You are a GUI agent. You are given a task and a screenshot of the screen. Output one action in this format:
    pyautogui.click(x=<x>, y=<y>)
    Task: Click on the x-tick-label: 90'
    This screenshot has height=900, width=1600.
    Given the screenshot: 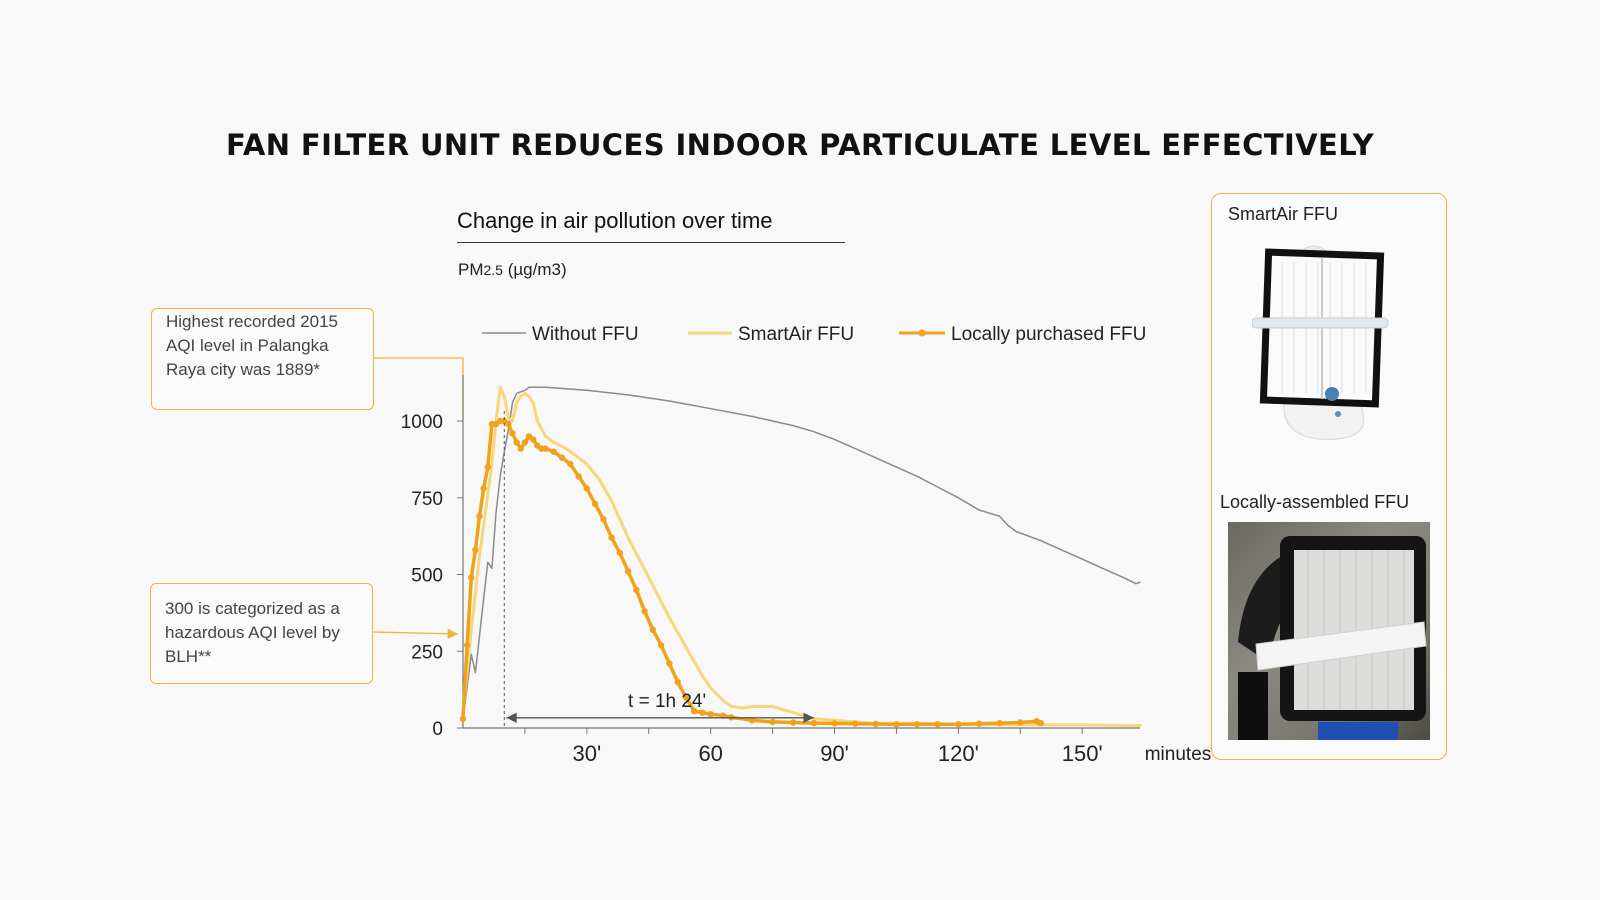 What is the action you would take?
    pyautogui.click(x=834, y=753)
    